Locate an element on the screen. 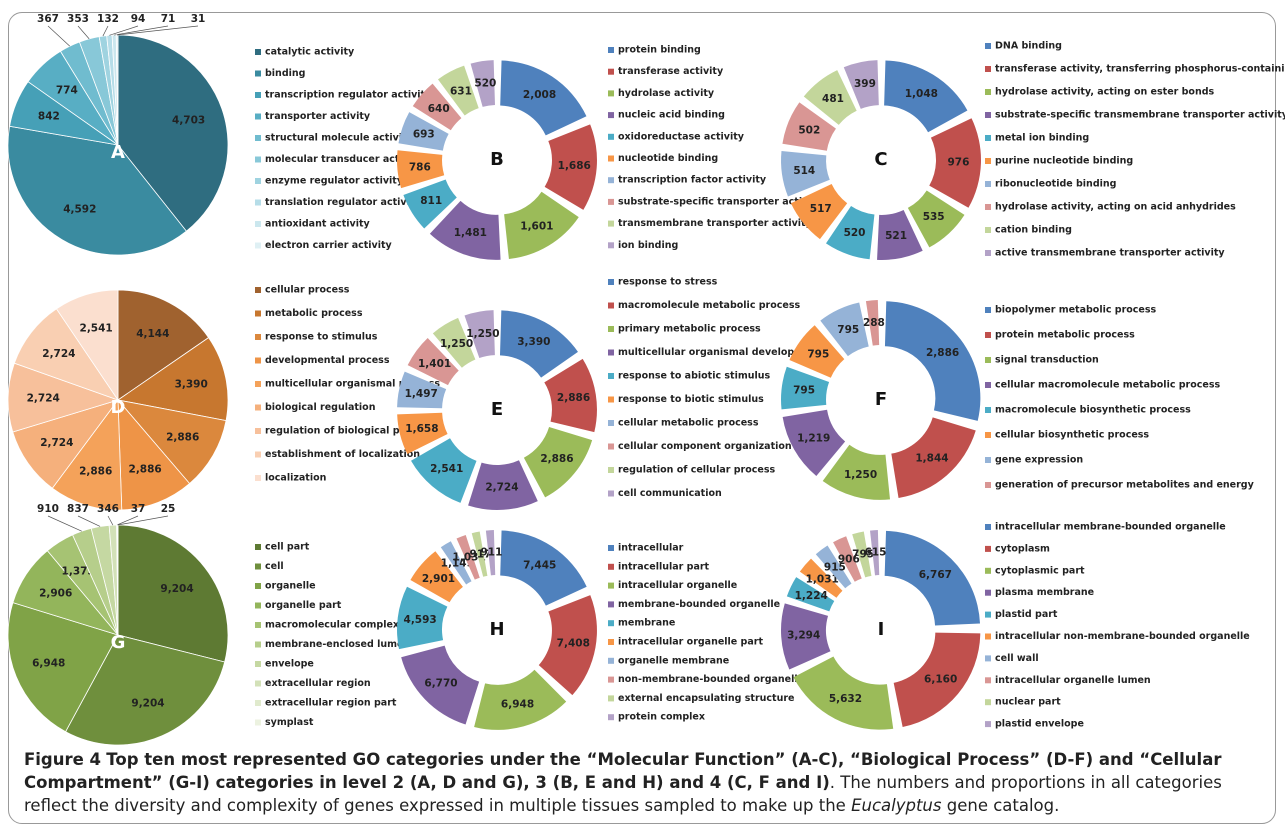 The image size is (1285, 834). figure-label: Figure 4 is located at coordinates (63, 759).